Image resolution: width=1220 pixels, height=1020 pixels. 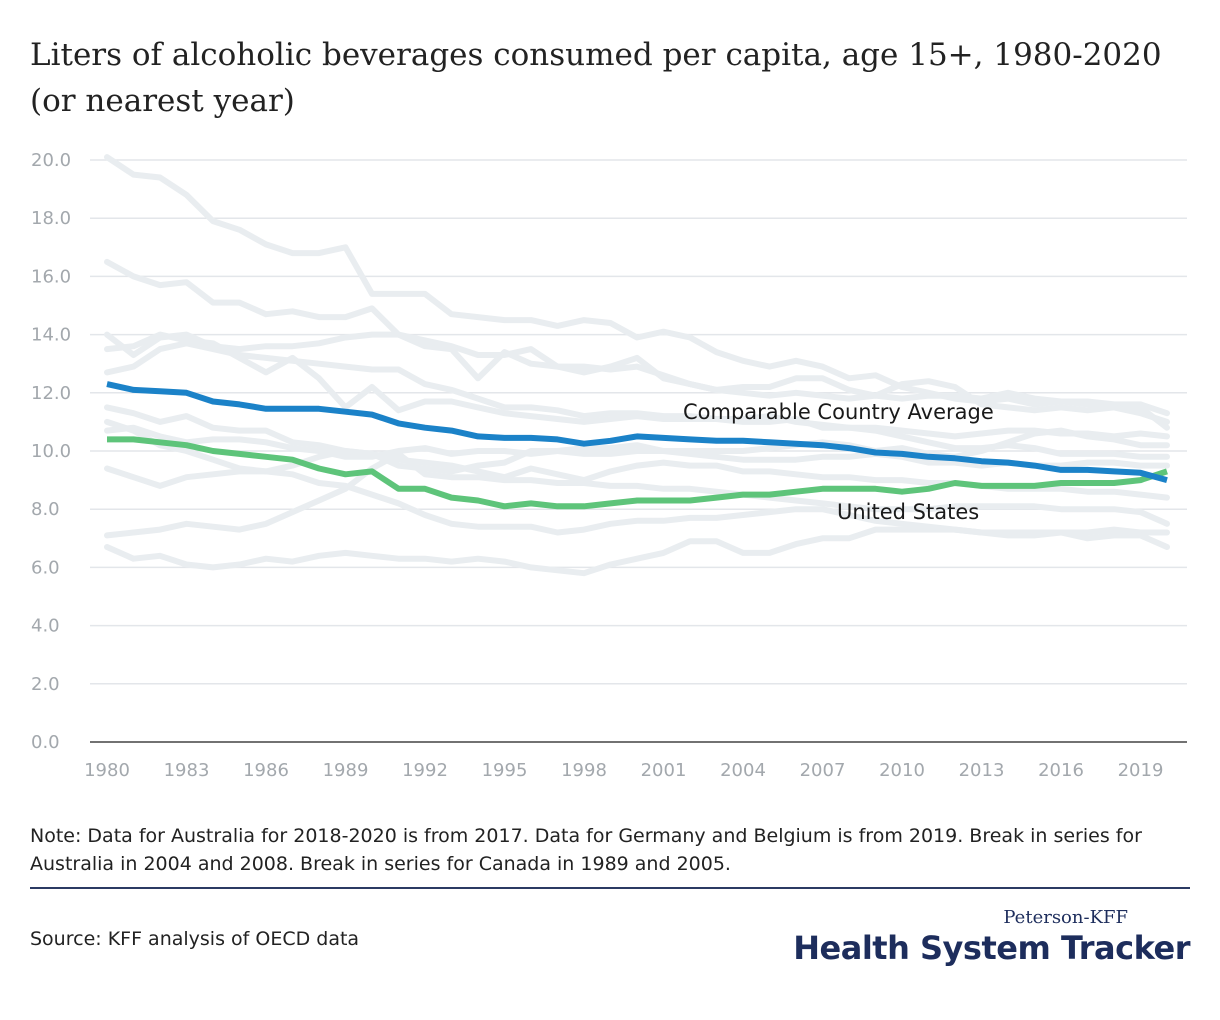 I want to click on y-tick-label: 0.0, so click(x=45, y=742).